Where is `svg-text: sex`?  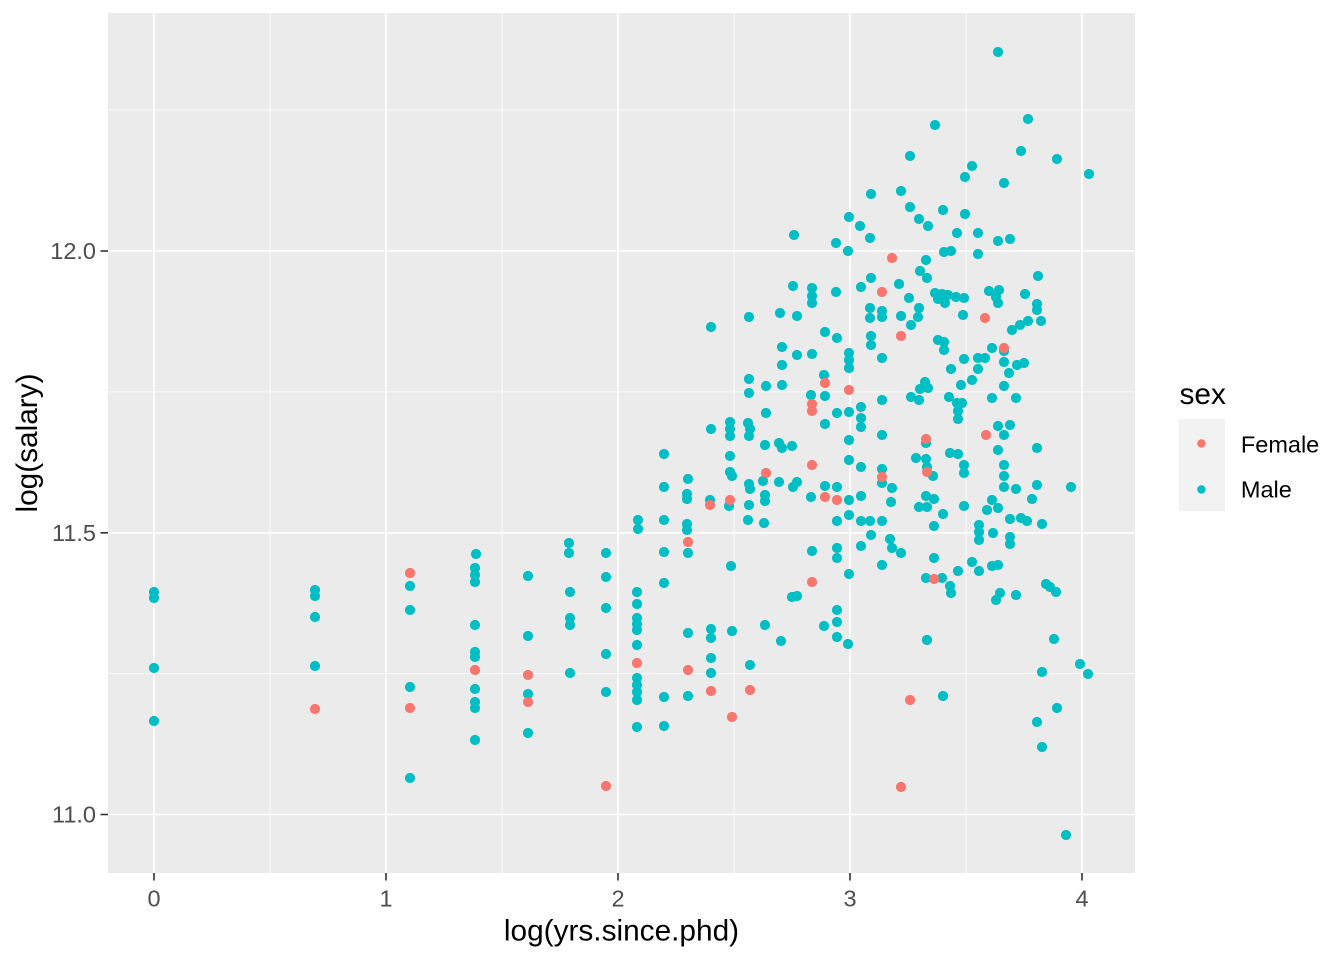 svg-text: sex is located at coordinates (1203, 394).